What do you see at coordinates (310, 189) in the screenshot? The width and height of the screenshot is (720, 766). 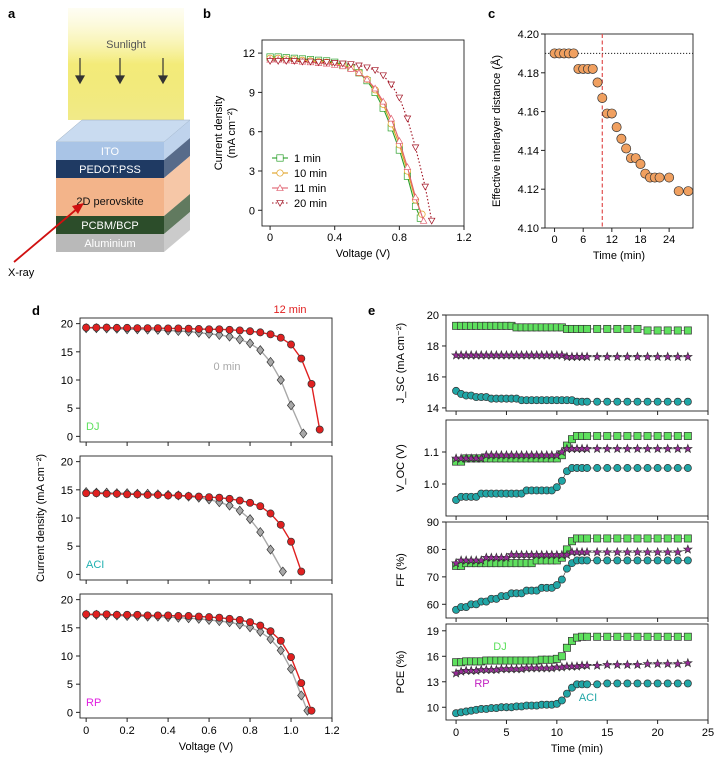 I see `legend-label: 11 min` at bounding box center [310, 189].